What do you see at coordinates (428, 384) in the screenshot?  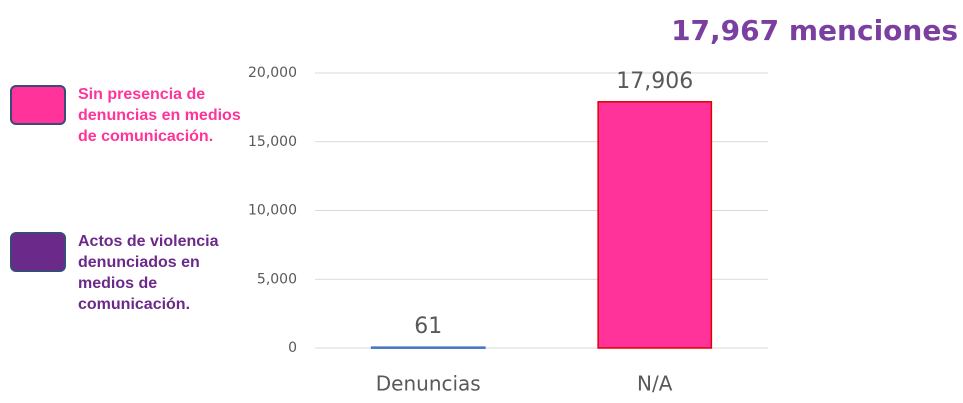 I see `x-tick-label: Denuncias` at bounding box center [428, 384].